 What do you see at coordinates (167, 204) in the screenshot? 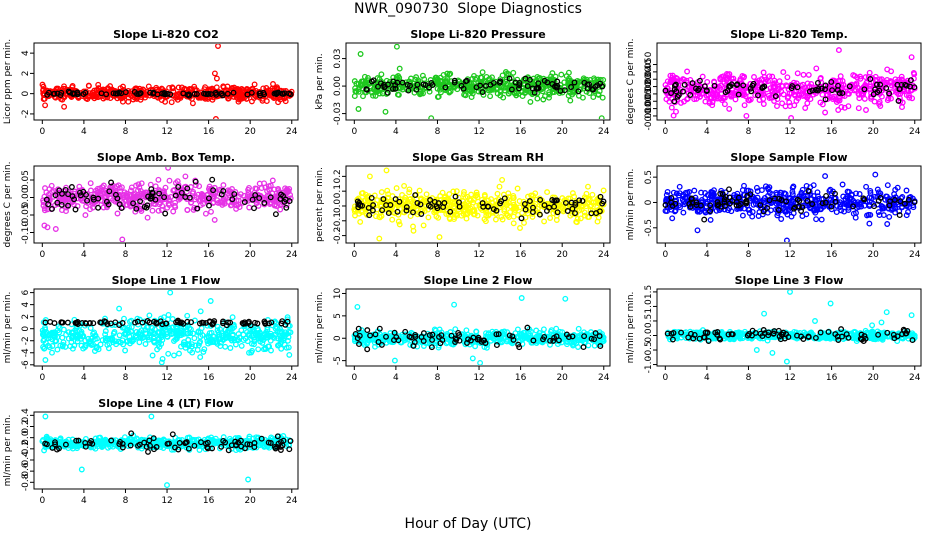
I see `data-points` at bounding box center [167, 204].